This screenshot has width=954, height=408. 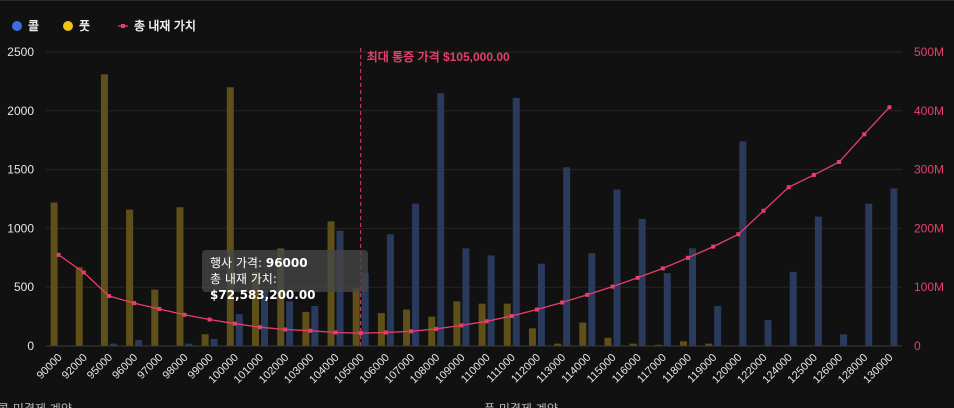 I want to click on x-tick-label: 95000, so click(x=100, y=367).